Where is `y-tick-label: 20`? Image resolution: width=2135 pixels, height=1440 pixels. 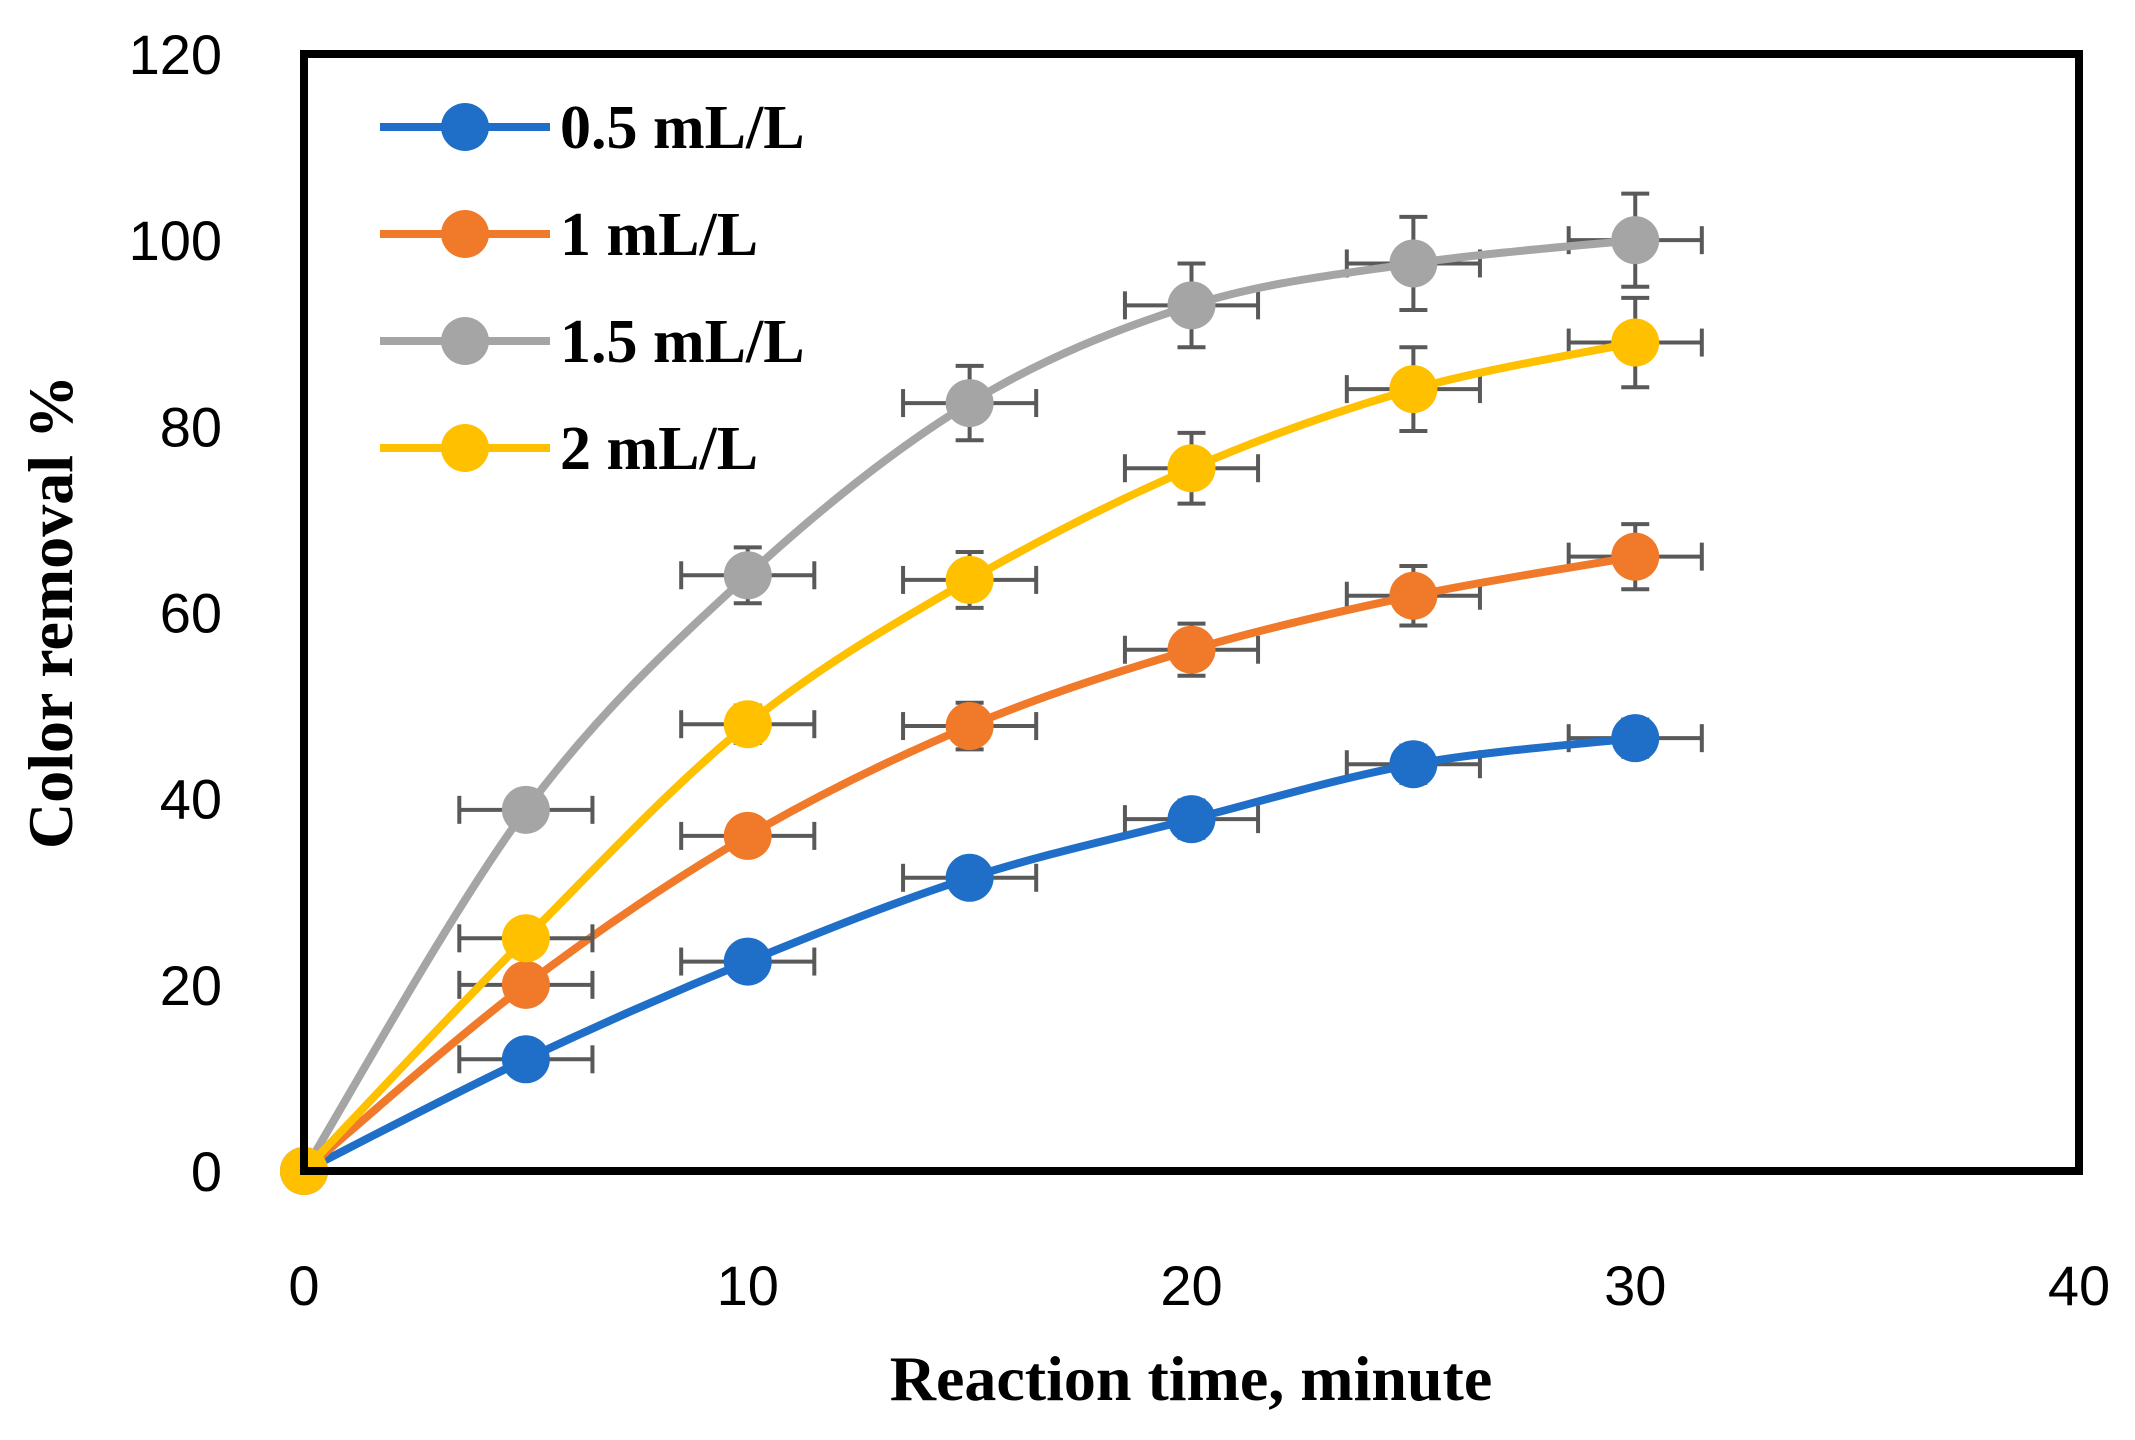 y-tick-label: 20 is located at coordinates (191, 985).